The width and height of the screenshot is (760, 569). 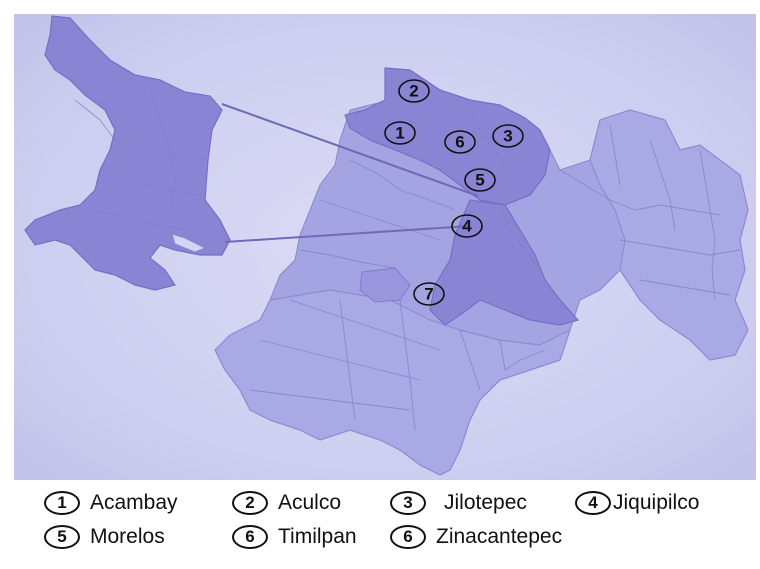 I want to click on marker-2: 2, so click(x=414, y=91).